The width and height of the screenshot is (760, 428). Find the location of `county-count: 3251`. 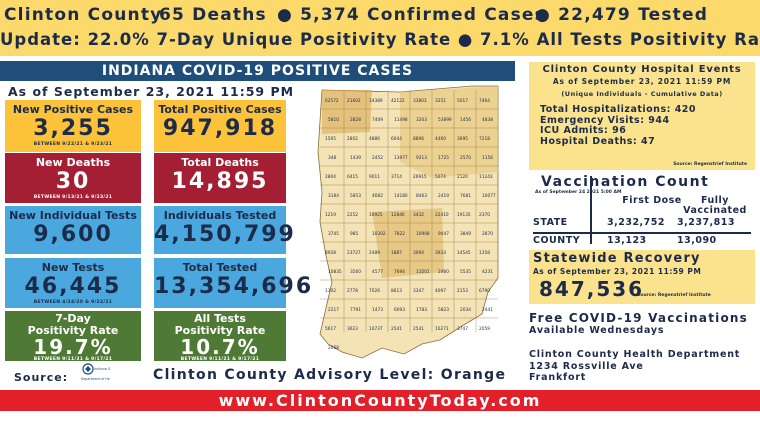

county-count: 3251 is located at coordinates (440, 101).